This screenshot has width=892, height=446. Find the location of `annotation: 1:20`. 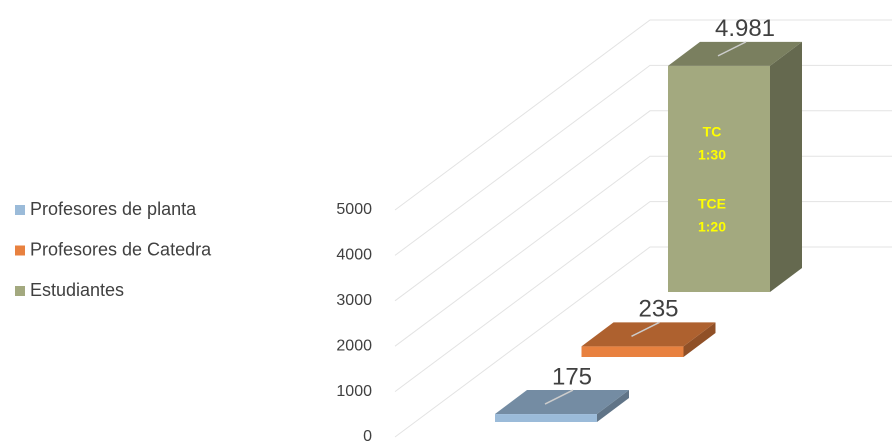

annotation: 1:20 is located at coordinates (712, 227).